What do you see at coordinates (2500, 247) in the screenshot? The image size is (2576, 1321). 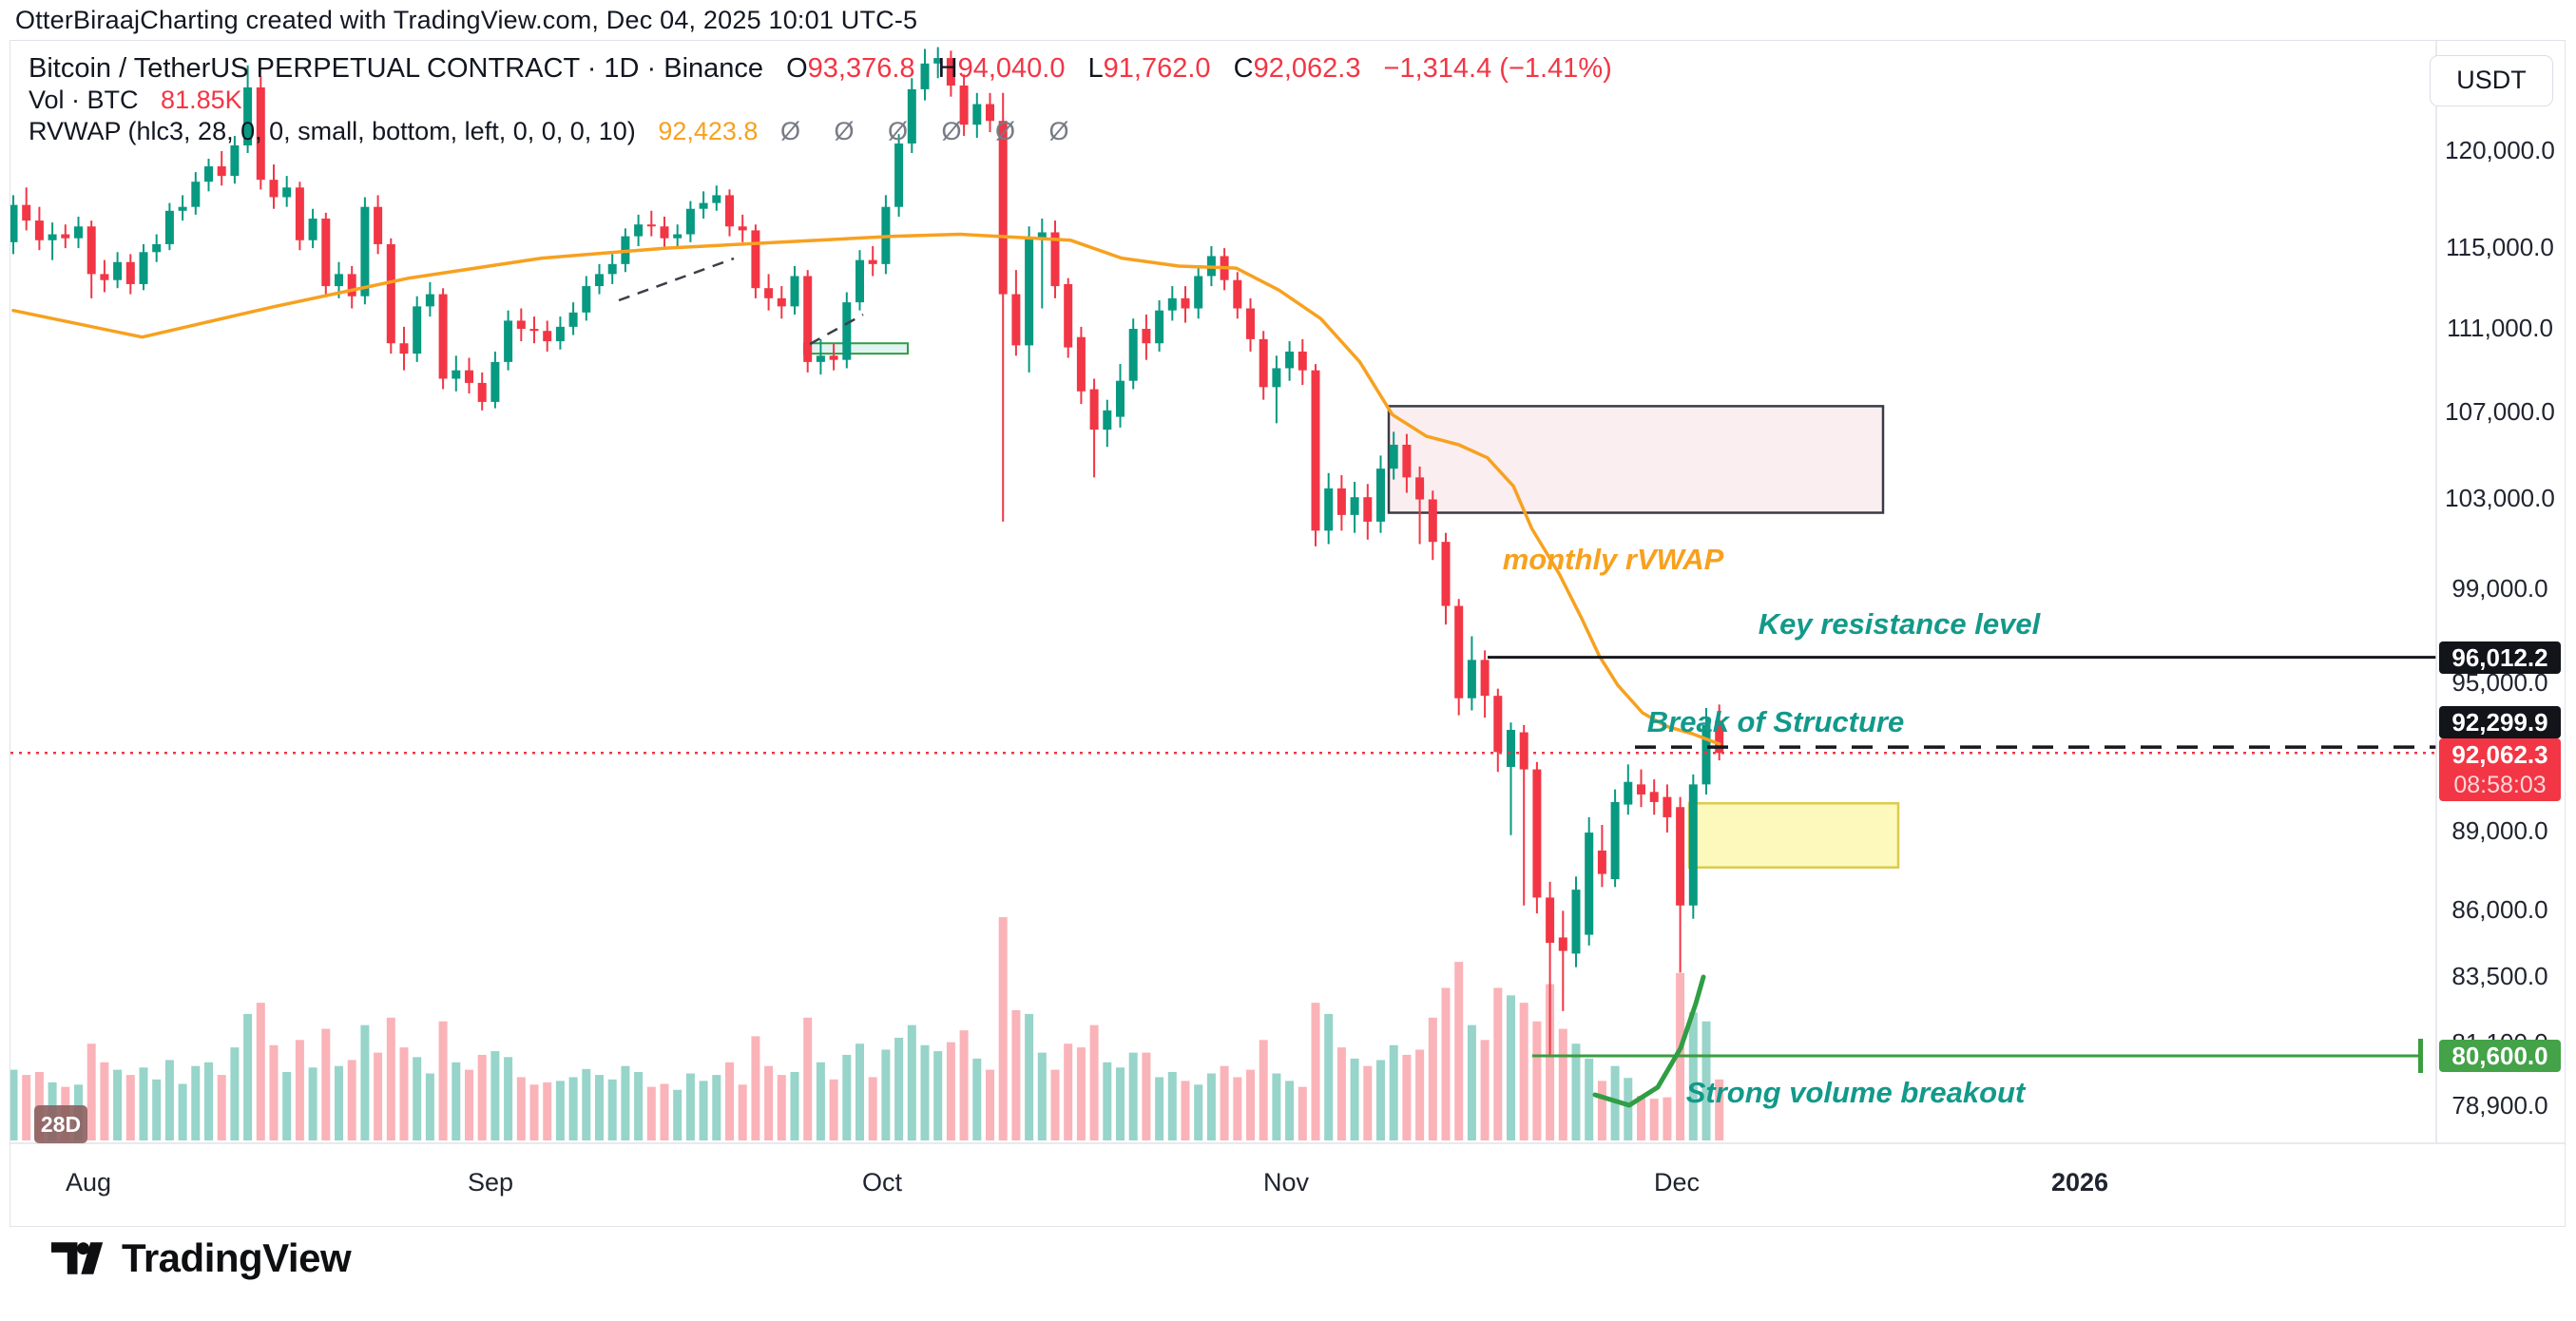 I see `price-tick-label: 115,000.0` at bounding box center [2500, 247].